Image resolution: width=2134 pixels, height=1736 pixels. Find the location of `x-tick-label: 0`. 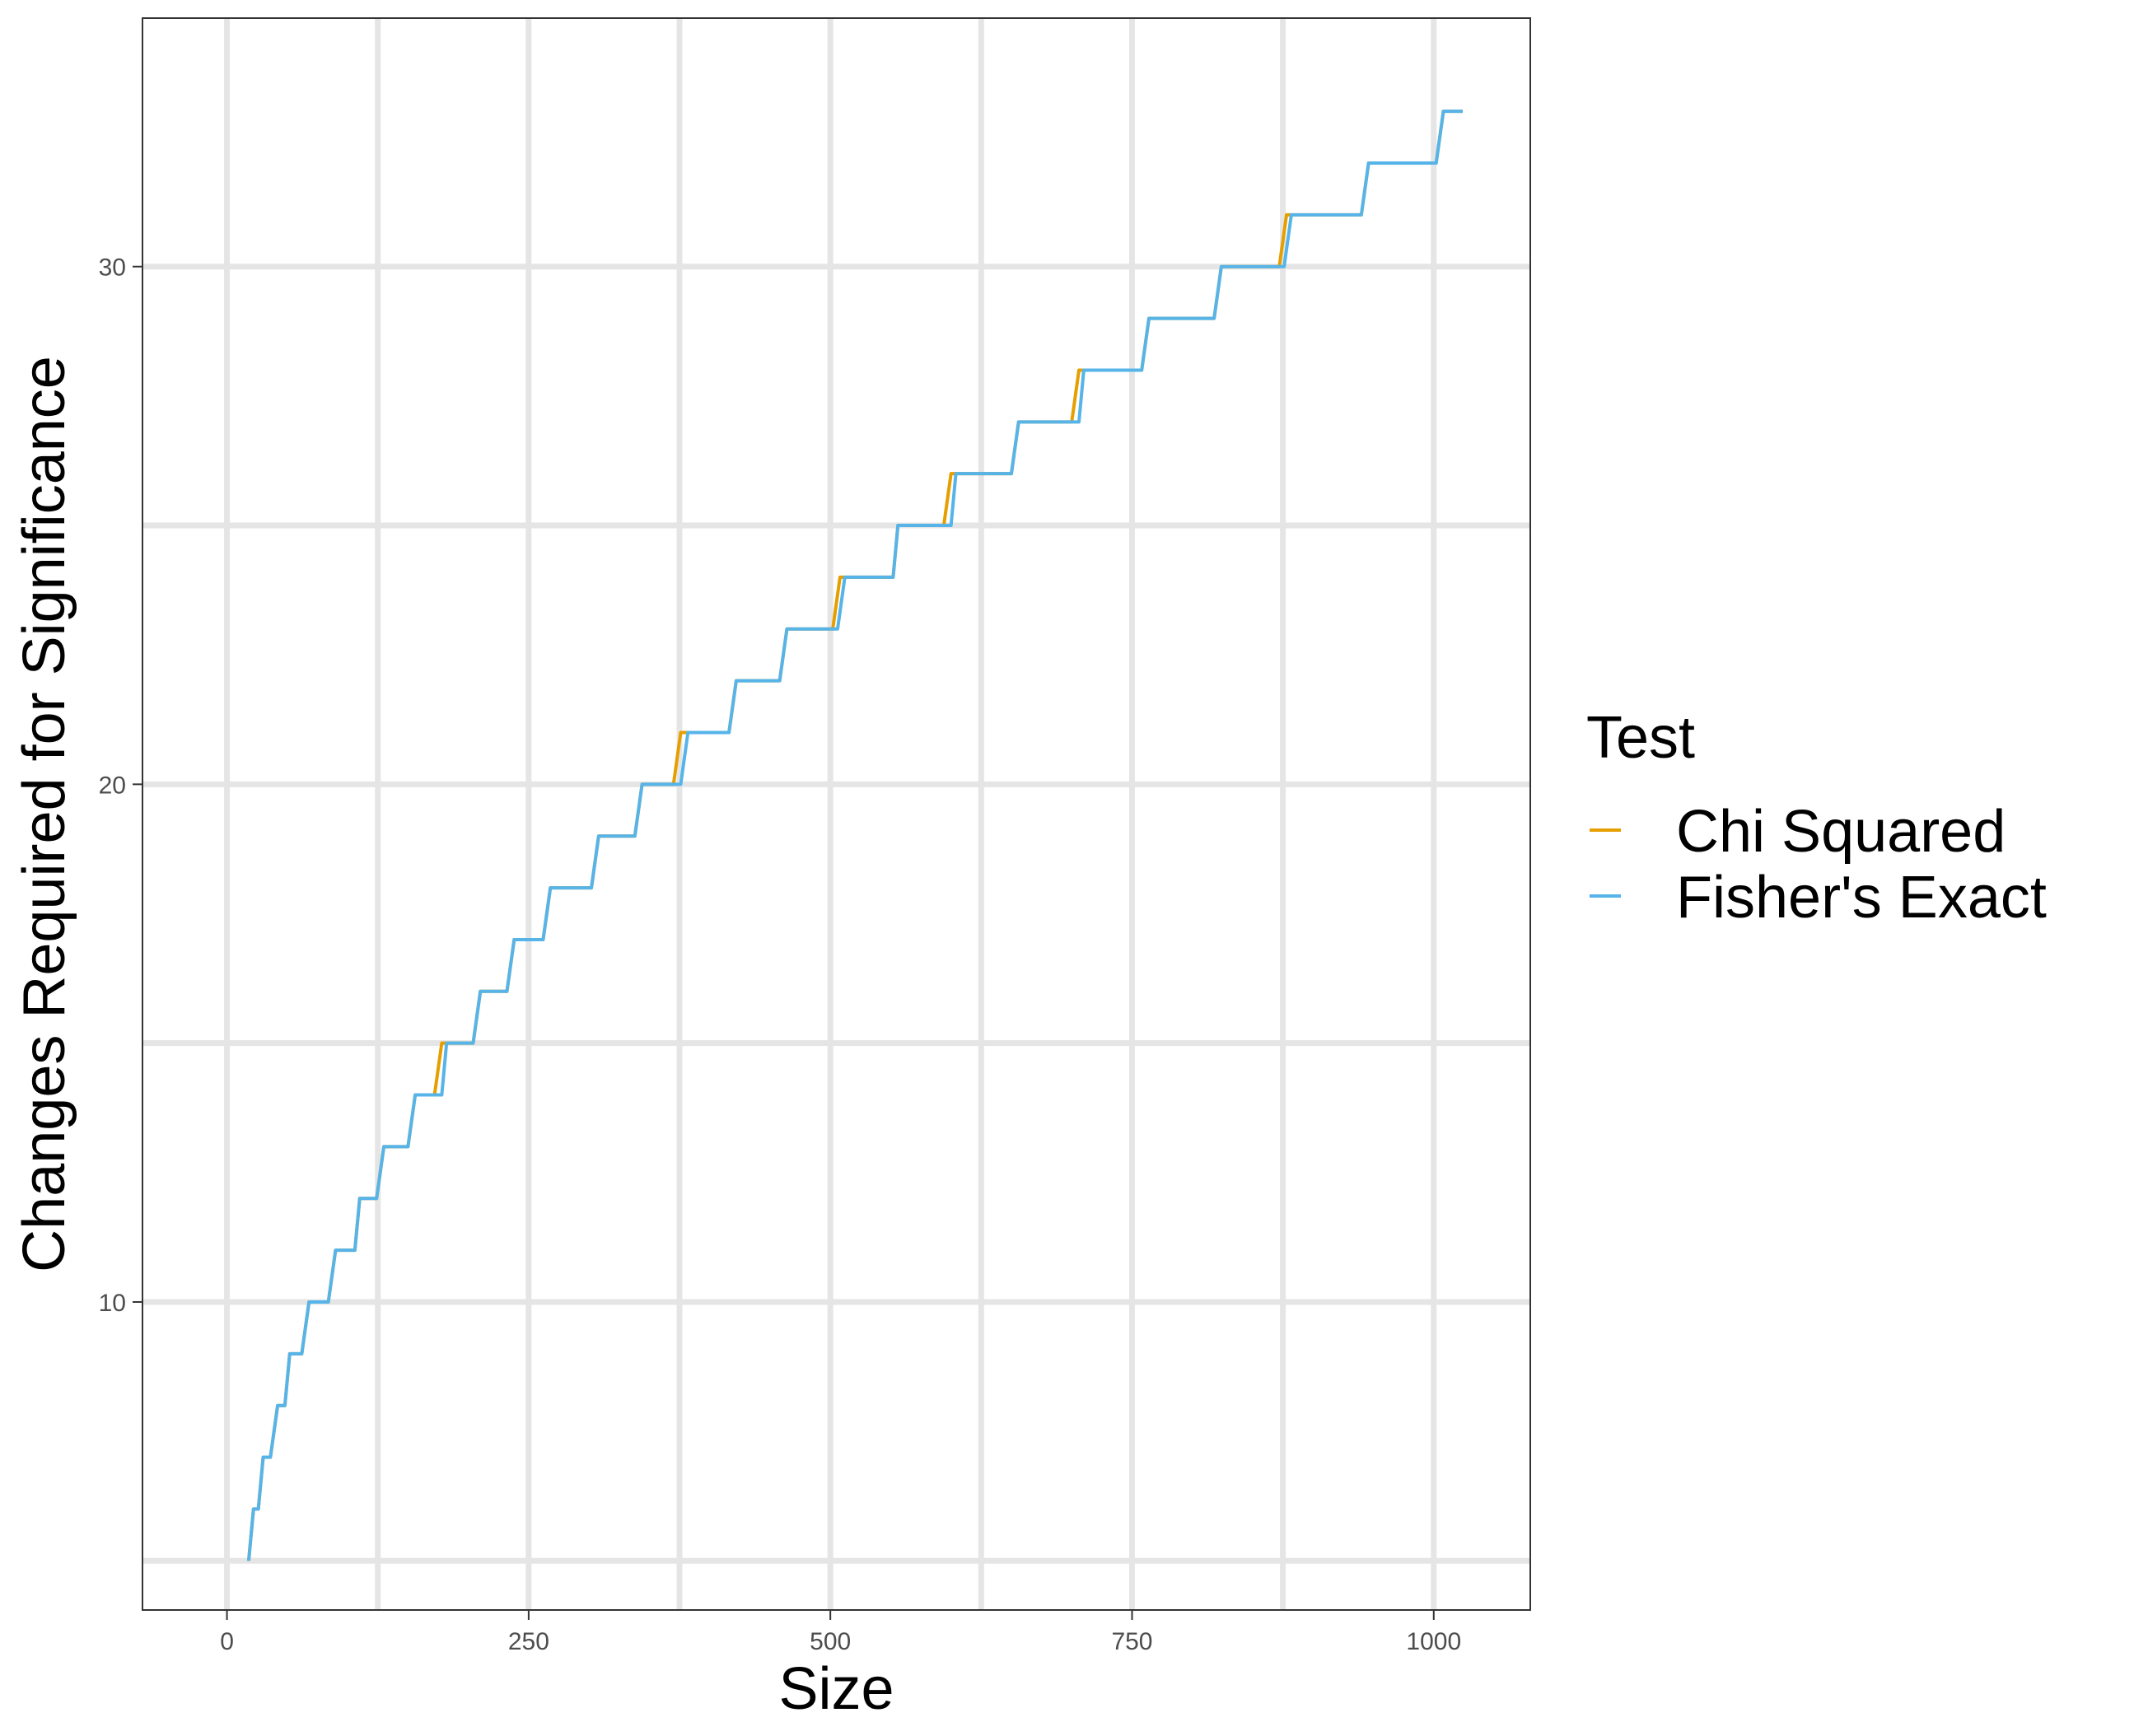

x-tick-label: 0 is located at coordinates (227, 1641).